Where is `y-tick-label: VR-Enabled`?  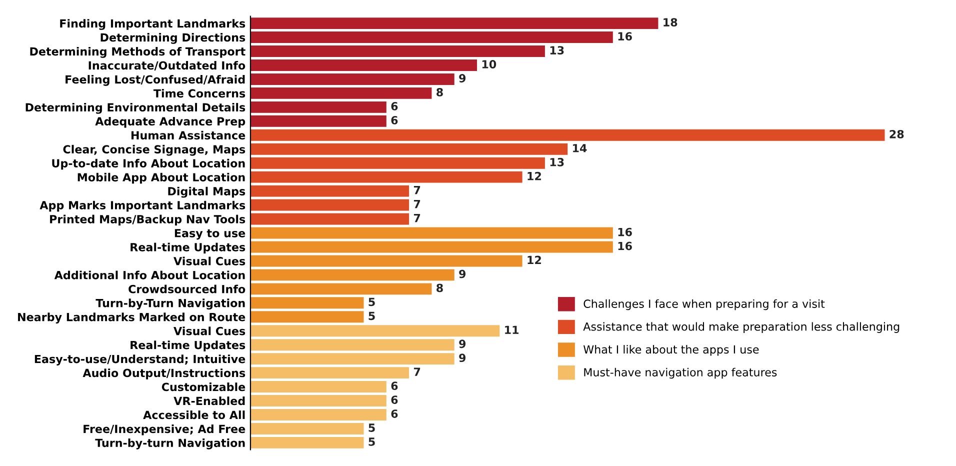 y-tick-label: VR-Enabled is located at coordinates (209, 401).